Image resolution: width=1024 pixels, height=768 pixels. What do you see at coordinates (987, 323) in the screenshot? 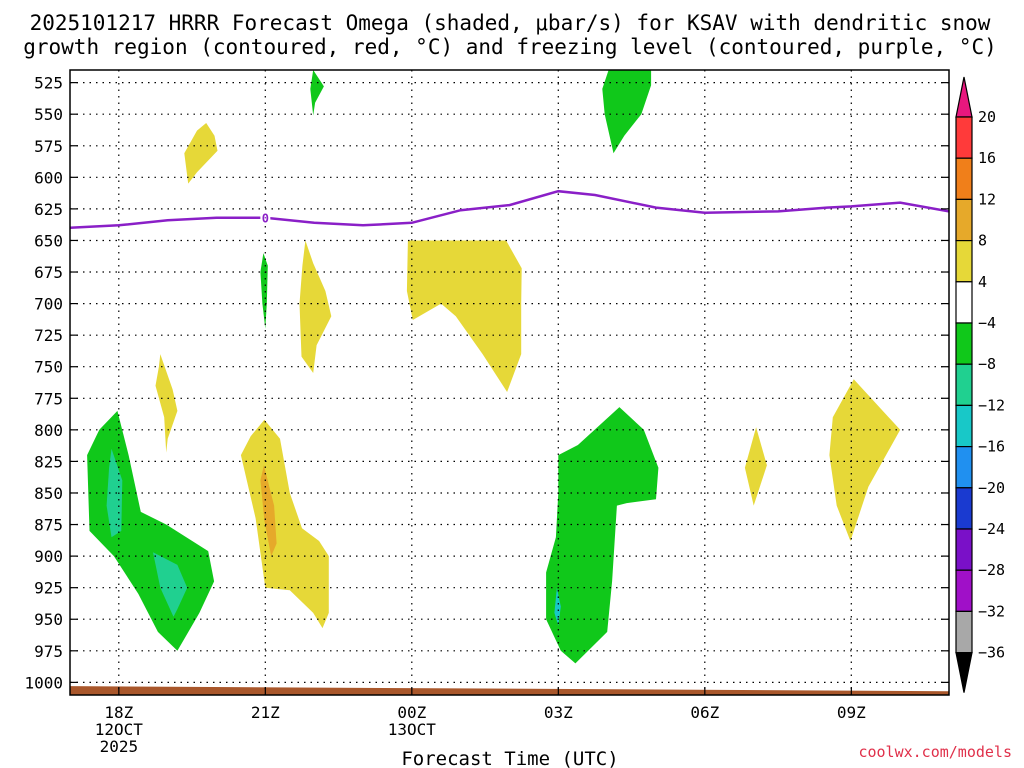
I see `colorbar-label-5: −4` at bounding box center [987, 323].